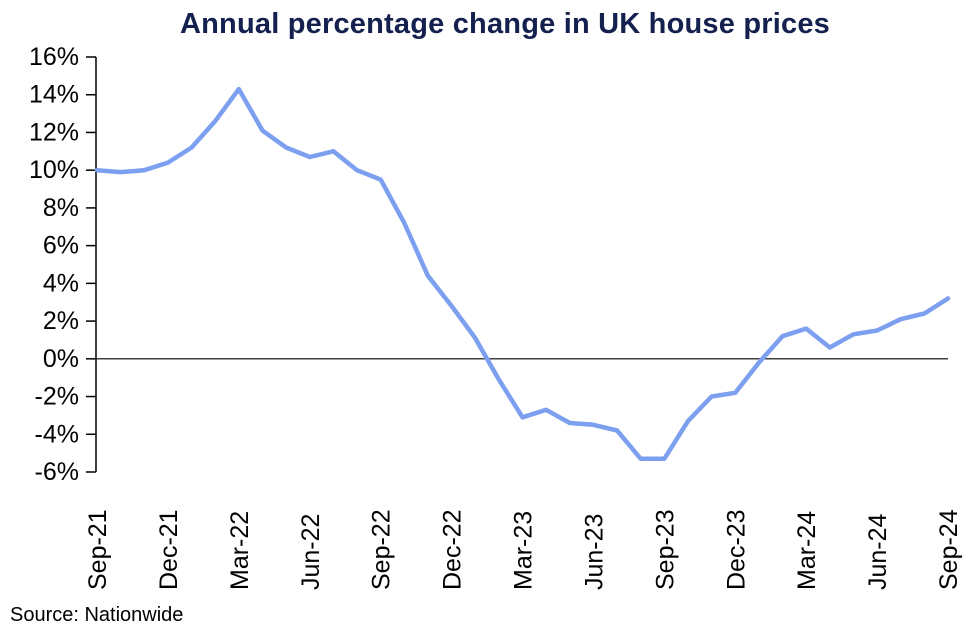 The height and width of the screenshot is (635, 975). What do you see at coordinates (311, 552) in the screenshot?
I see `x-tick-label: Jun-22` at bounding box center [311, 552].